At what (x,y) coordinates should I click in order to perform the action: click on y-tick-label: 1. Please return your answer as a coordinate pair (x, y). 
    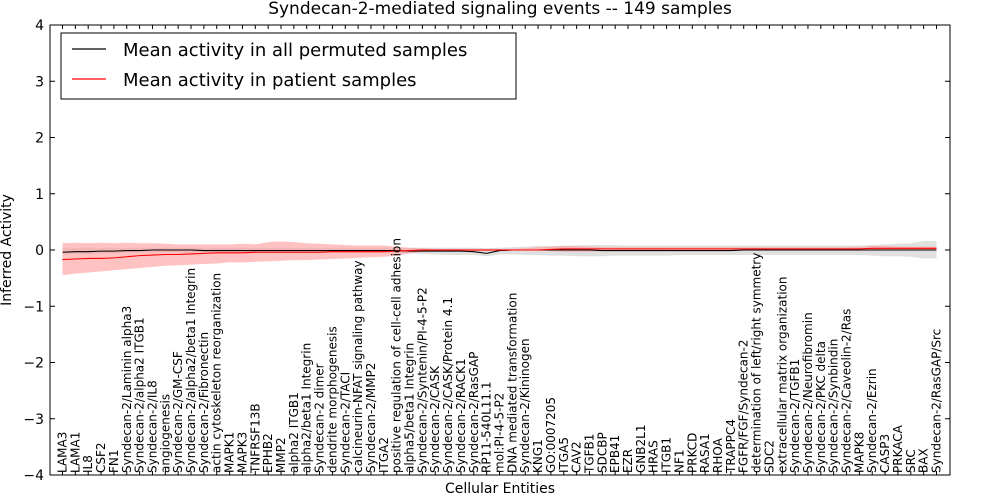
    Looking at the image, I should click on (39, 195).